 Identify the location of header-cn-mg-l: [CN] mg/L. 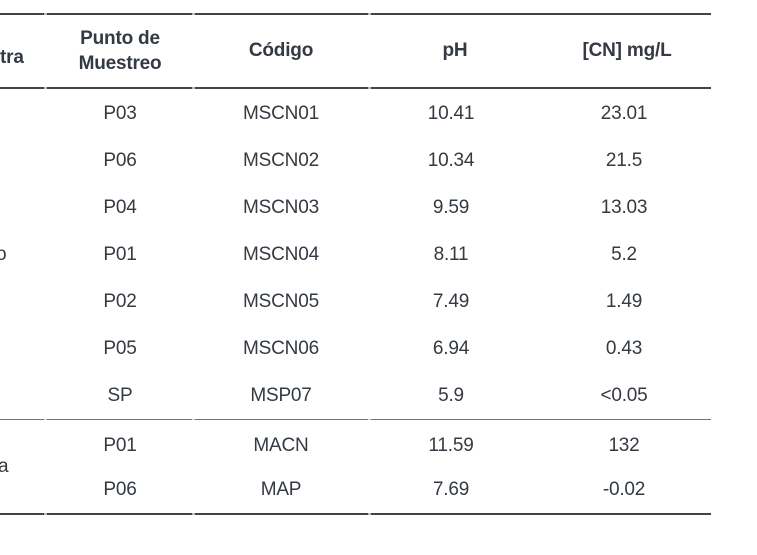
(627, 50).